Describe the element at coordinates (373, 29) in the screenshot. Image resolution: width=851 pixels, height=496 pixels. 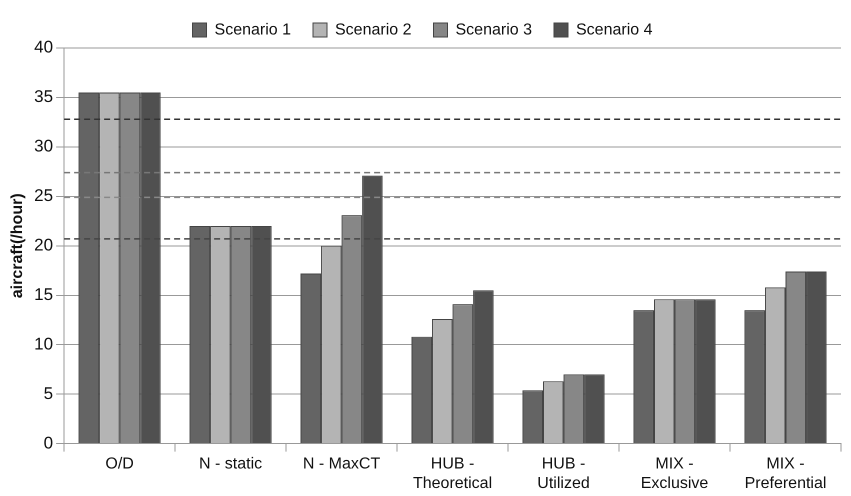
I see `legend-label: Scenario 2` at that location.